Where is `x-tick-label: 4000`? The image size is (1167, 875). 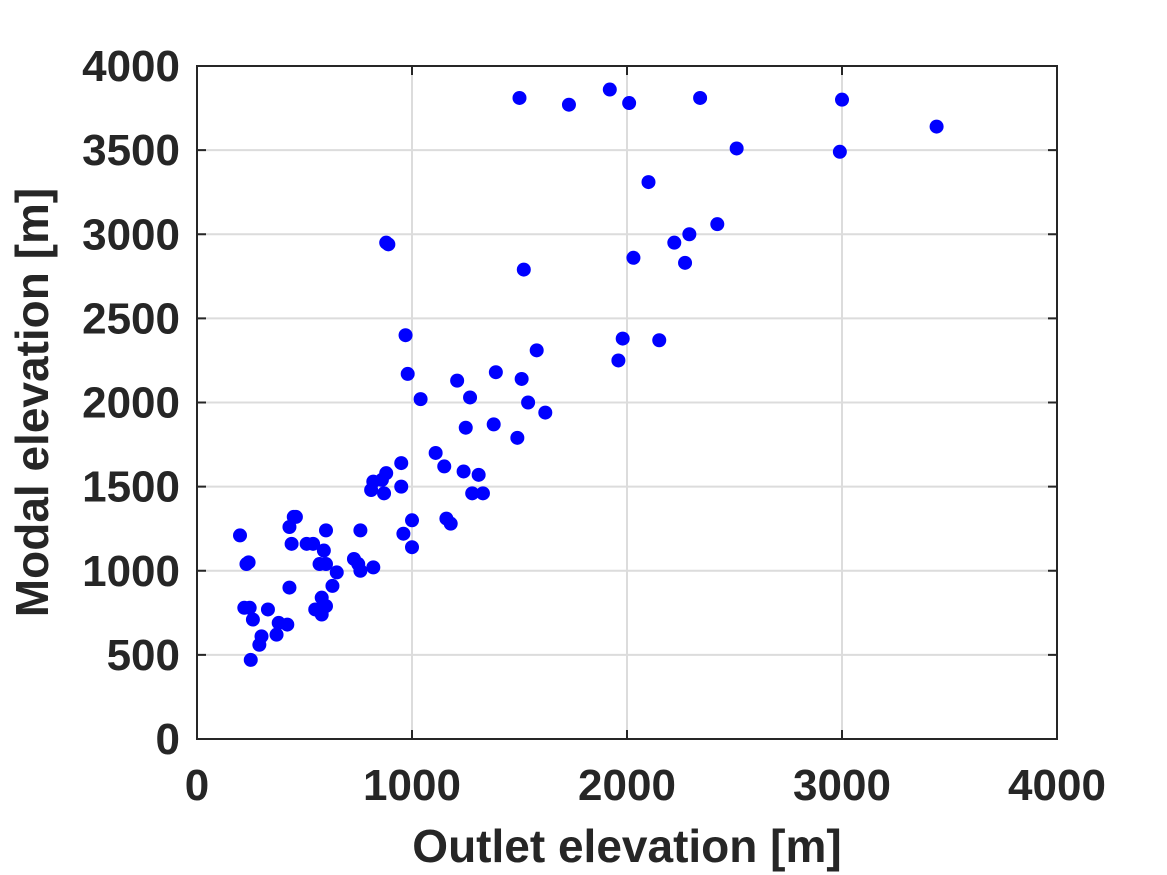
x-tick-label: 4000 is located at coordinates (1057, 785).